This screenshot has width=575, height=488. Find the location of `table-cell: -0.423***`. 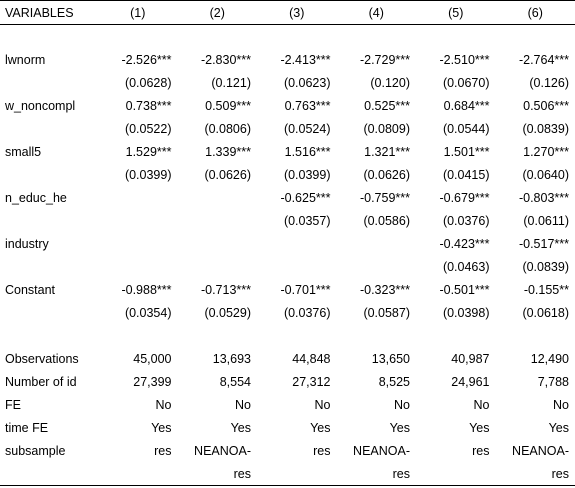

table-cell: -0.423*** is located at coordinates (464, 243).